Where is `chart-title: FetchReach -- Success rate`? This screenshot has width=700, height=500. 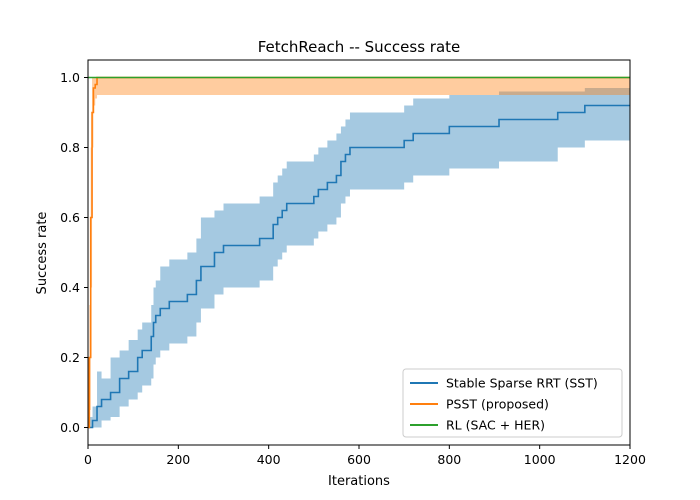 chart-title: FetchReach -- Success rate is located at coordinates (359, 47).